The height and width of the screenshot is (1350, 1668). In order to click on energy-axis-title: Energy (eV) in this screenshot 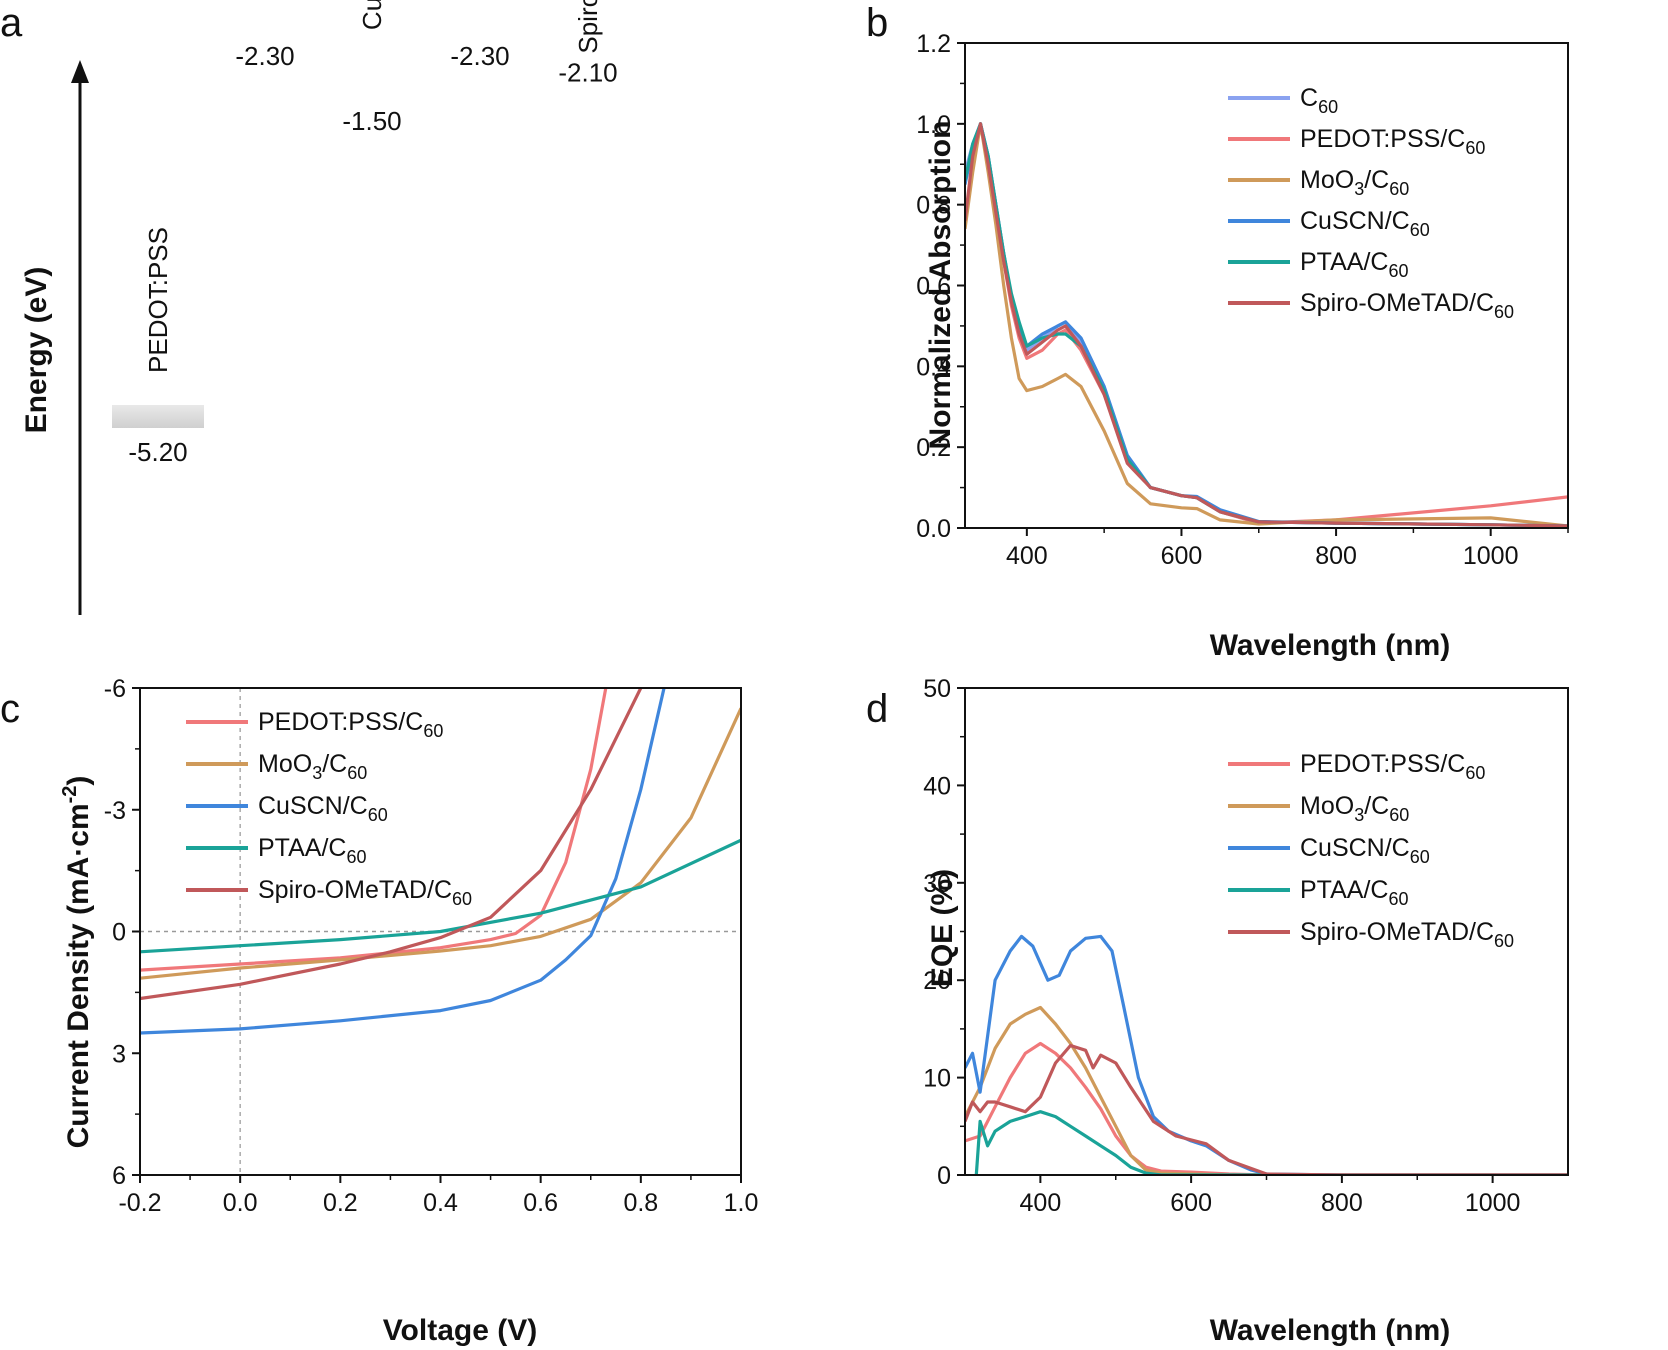, I will do `click(36, 350)`.